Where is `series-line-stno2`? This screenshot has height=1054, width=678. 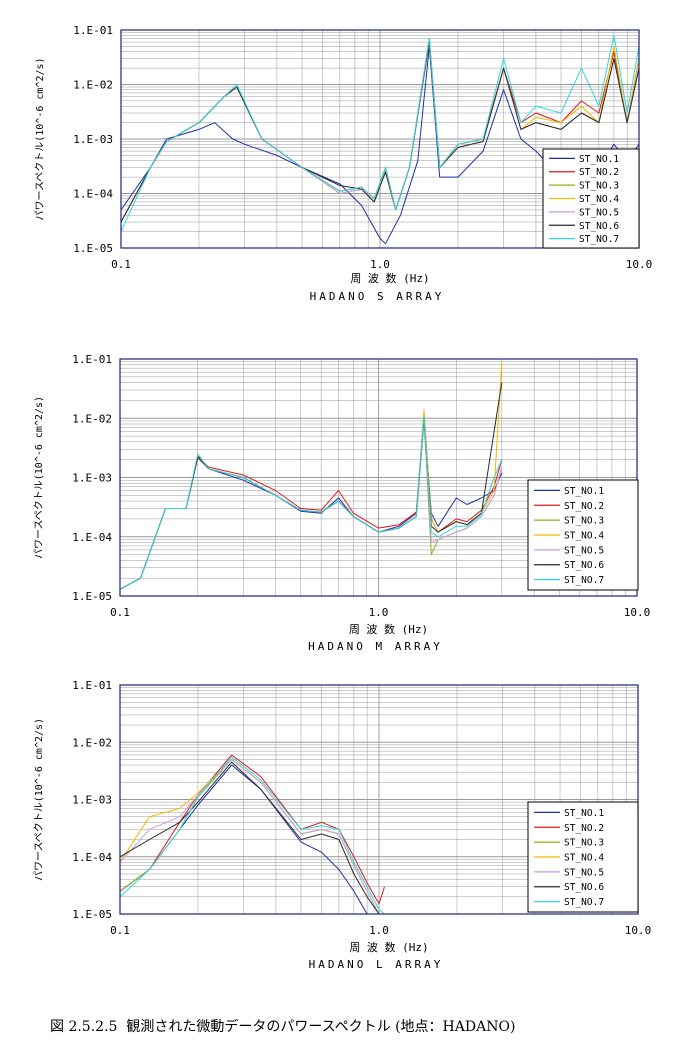 series-line-stno2 is located at coordinates (311, 501).